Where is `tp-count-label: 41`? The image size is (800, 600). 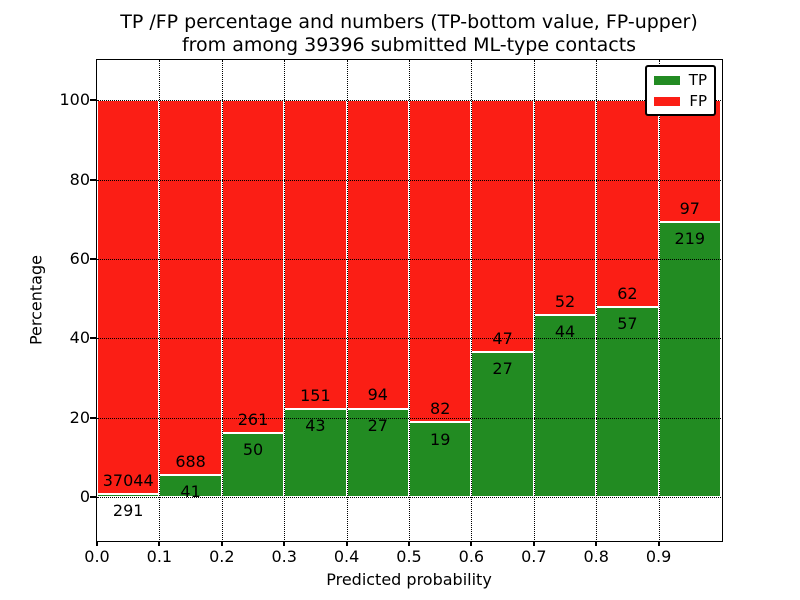
tp-count-label: 41 is located at coordinates (190, 491).